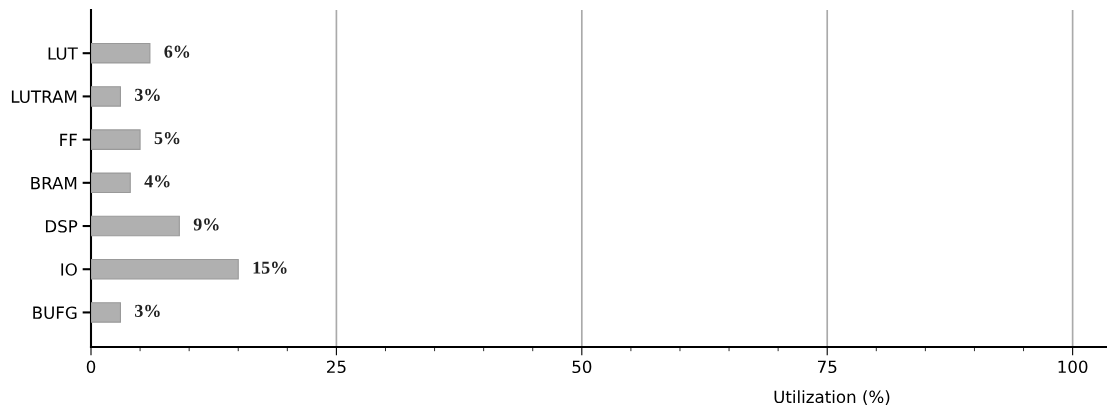 The width and height of the screenshot is (1107, 420). What do you see at coordinates (69, 269) in the screenshot?
I see `y-tick-label: IO` at bounding box center [69, 269].